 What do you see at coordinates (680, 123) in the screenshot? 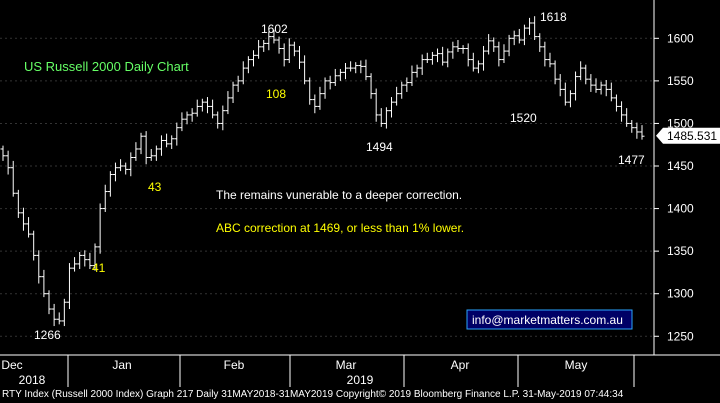
I see `y-tick-label: 1500` at bounding box center [680, 123].